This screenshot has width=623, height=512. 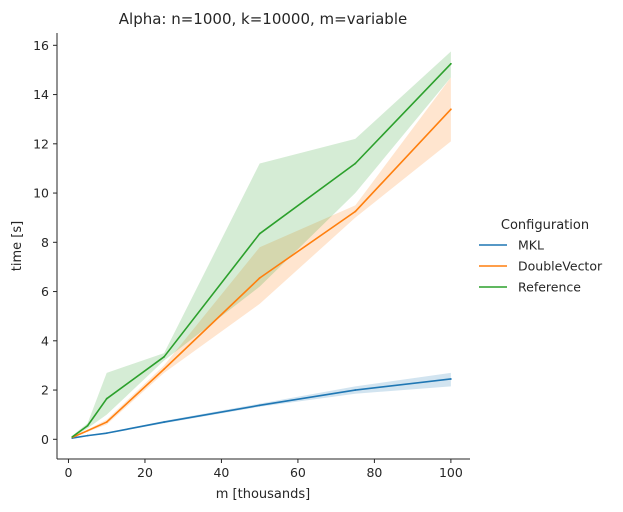 What do you see at coordinates (451, 472) in the screenshot?
I see `x-tick-label: 100` at bounding box center [451, 472].